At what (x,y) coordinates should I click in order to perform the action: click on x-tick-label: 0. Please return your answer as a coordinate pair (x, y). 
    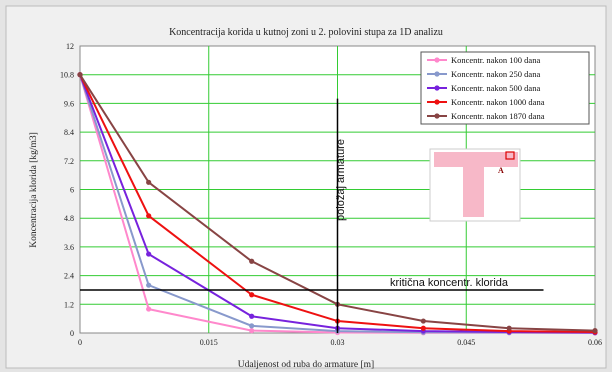
    Looking at the image, I should click on (80, 342).